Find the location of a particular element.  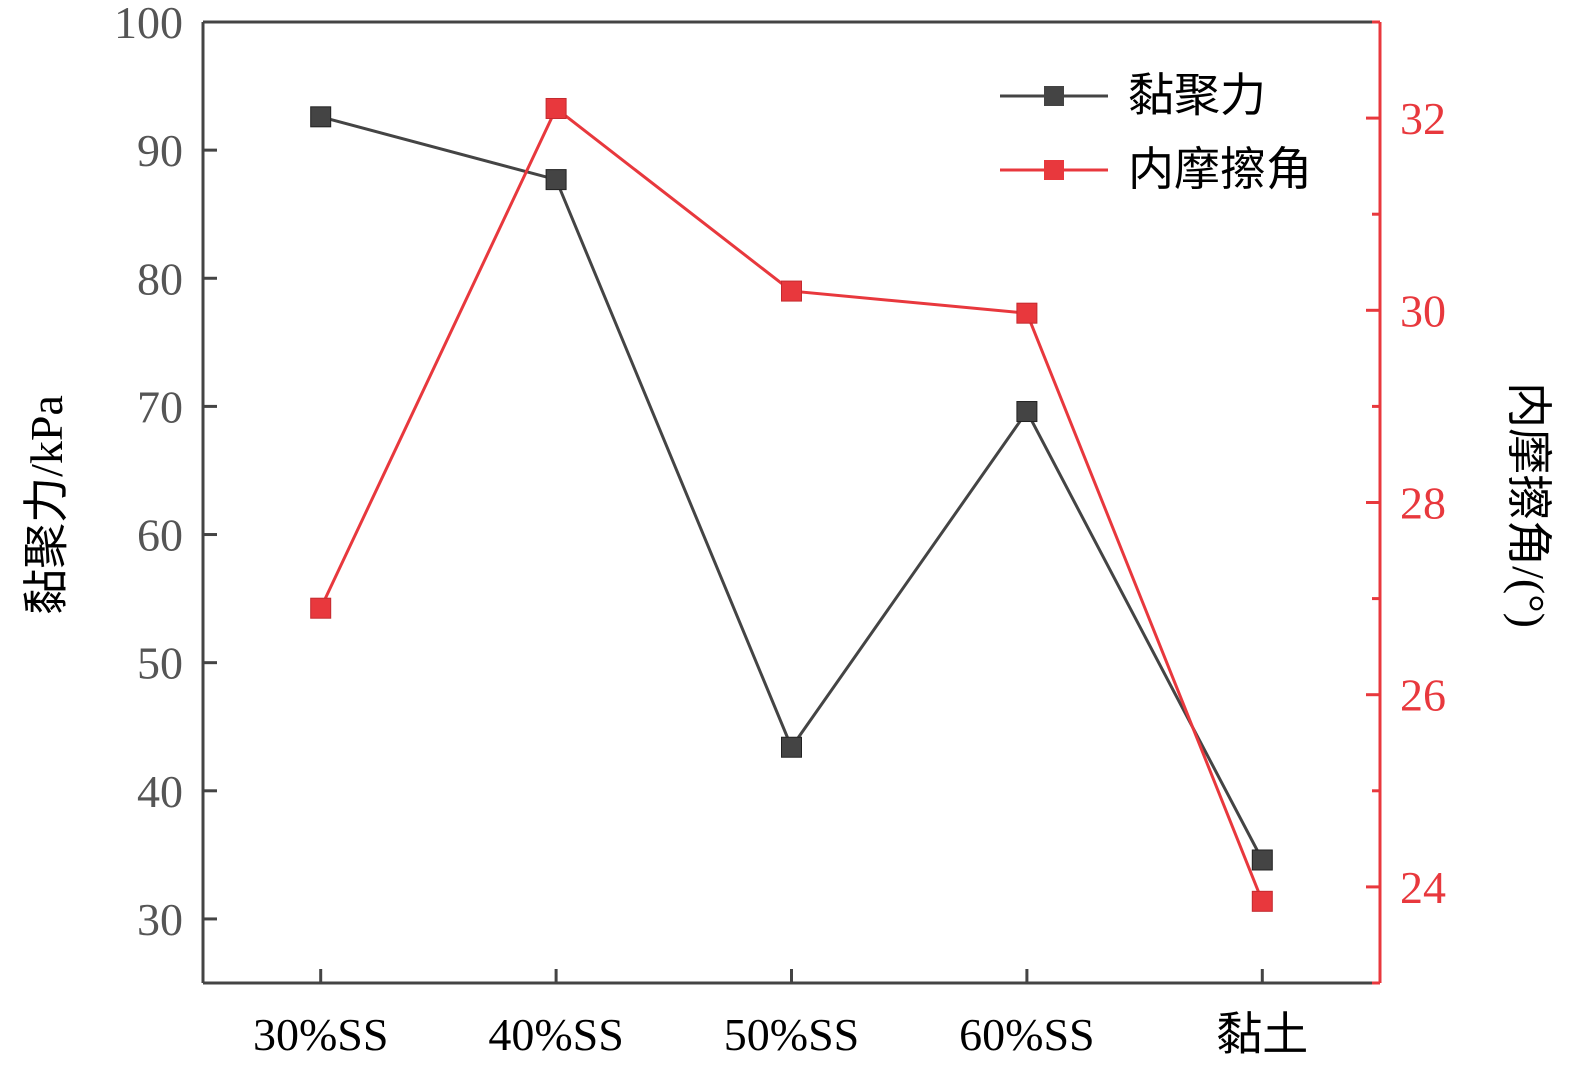

x-tick-label: 60%SS is located at coordinates (1026, 1034).